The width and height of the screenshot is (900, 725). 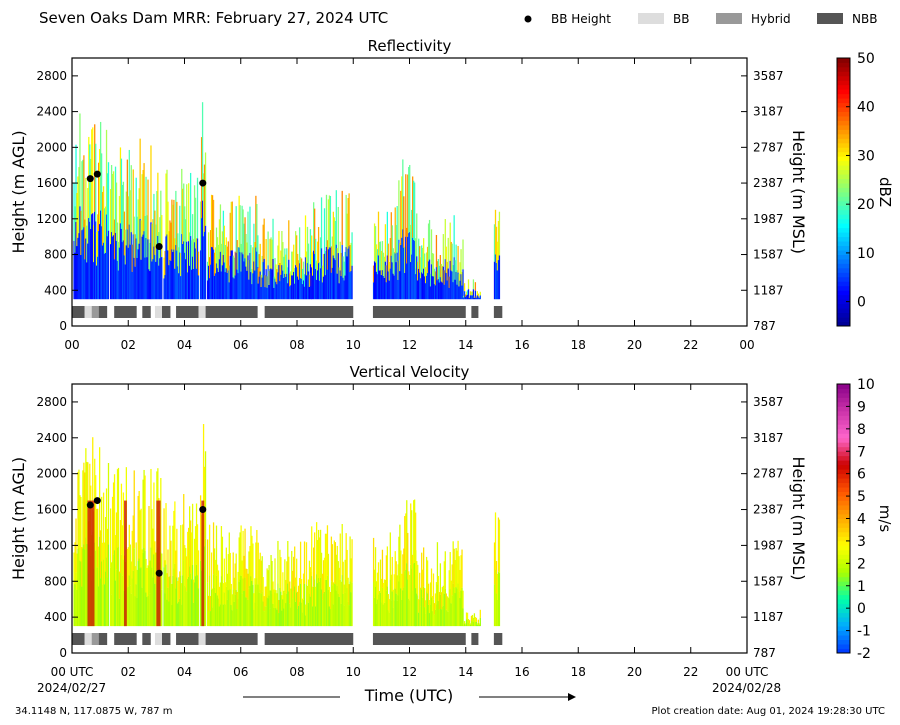 I want to click on y-tick-right-label: 787, so click(x=764, y=326).